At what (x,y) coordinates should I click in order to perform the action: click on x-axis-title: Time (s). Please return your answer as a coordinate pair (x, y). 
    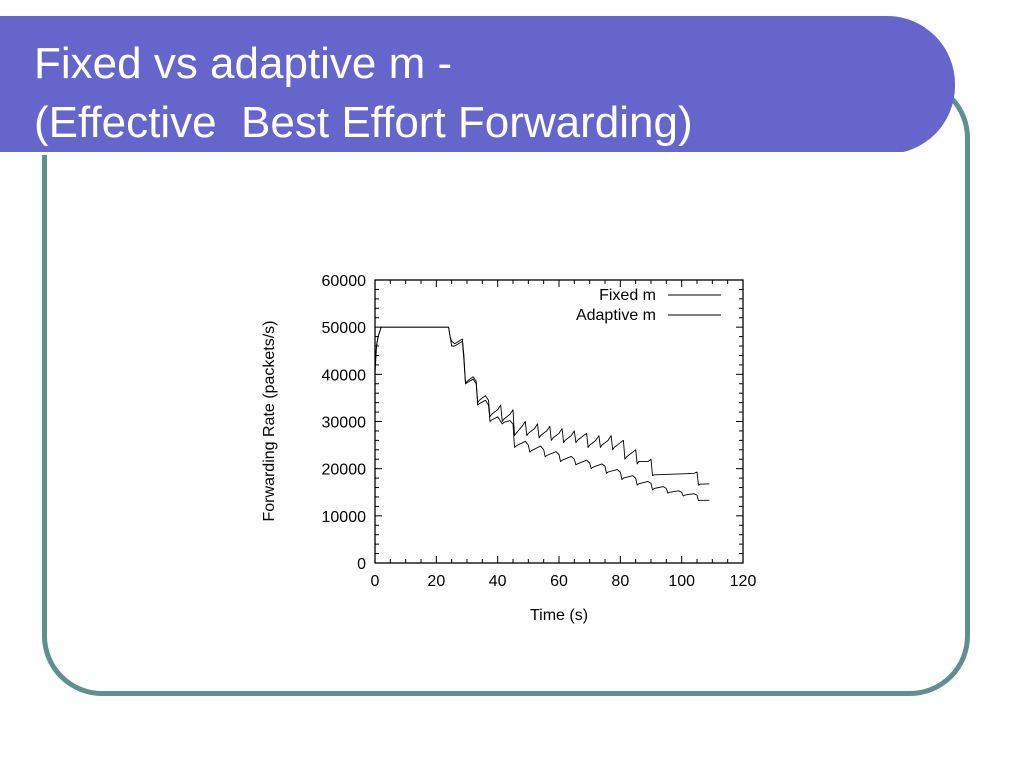
    Looking at the image, I should click on (559, 615).